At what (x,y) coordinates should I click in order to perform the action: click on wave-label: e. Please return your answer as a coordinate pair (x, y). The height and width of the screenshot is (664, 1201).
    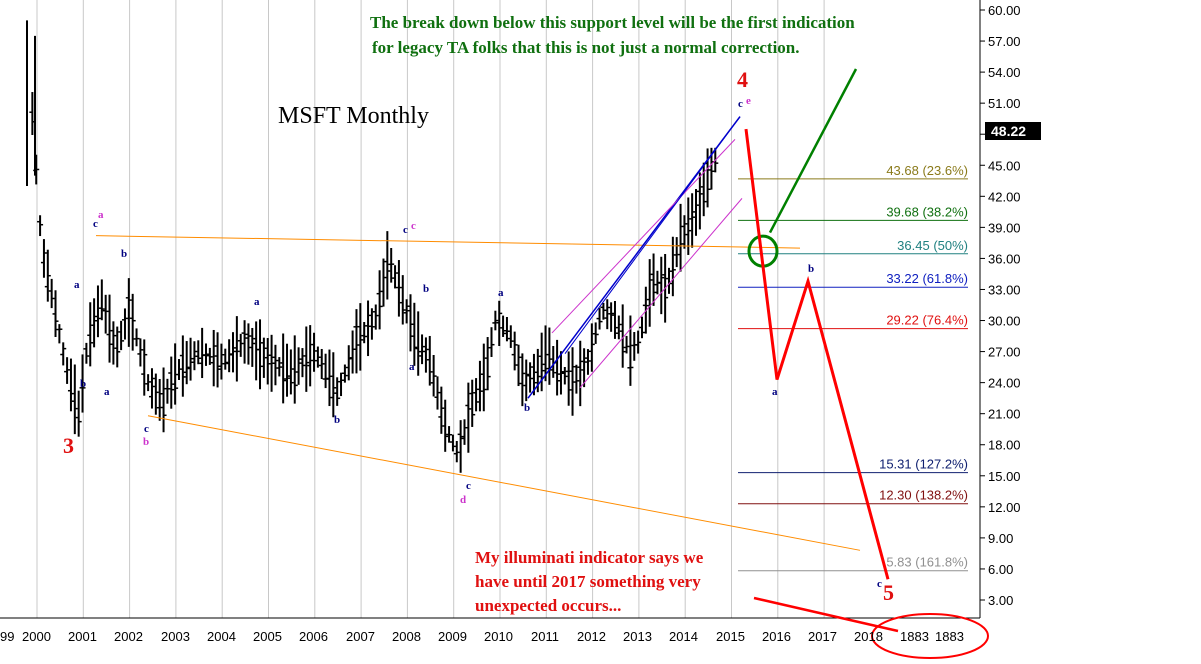
    Looking at the image, I should click on (748, 101).